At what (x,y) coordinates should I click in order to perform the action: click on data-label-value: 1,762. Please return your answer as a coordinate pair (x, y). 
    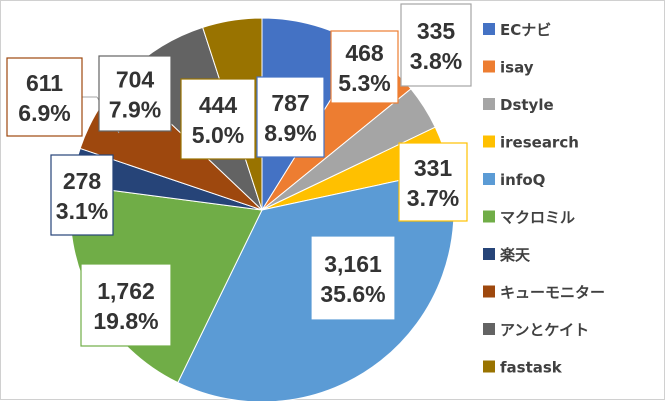
    Looking at the image, I should click on (126, 291).